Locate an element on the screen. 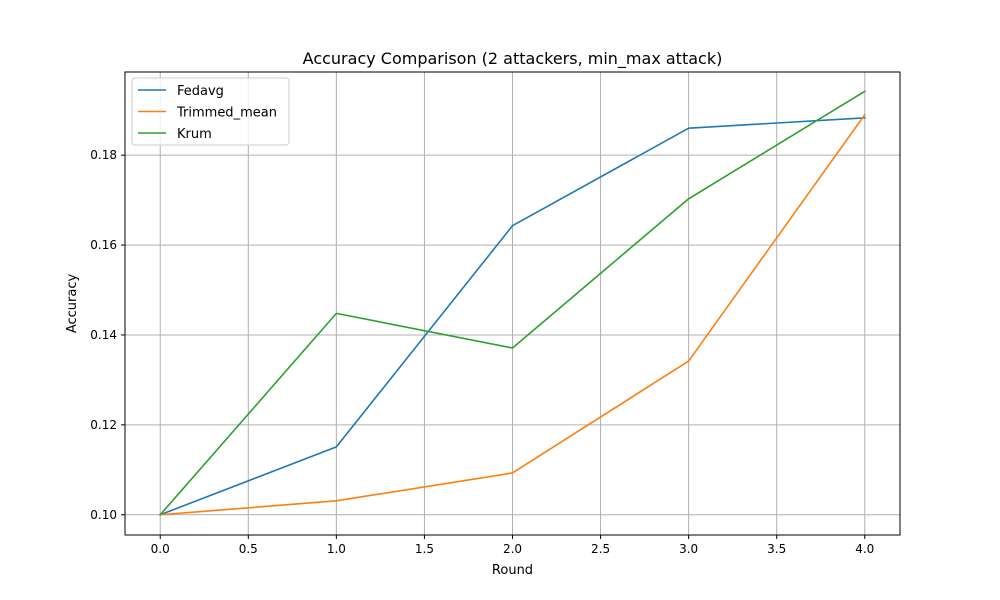 This screenshot has height=600, width=1000. x-tick-label: 2.0 is located at coordinates (512, 549).